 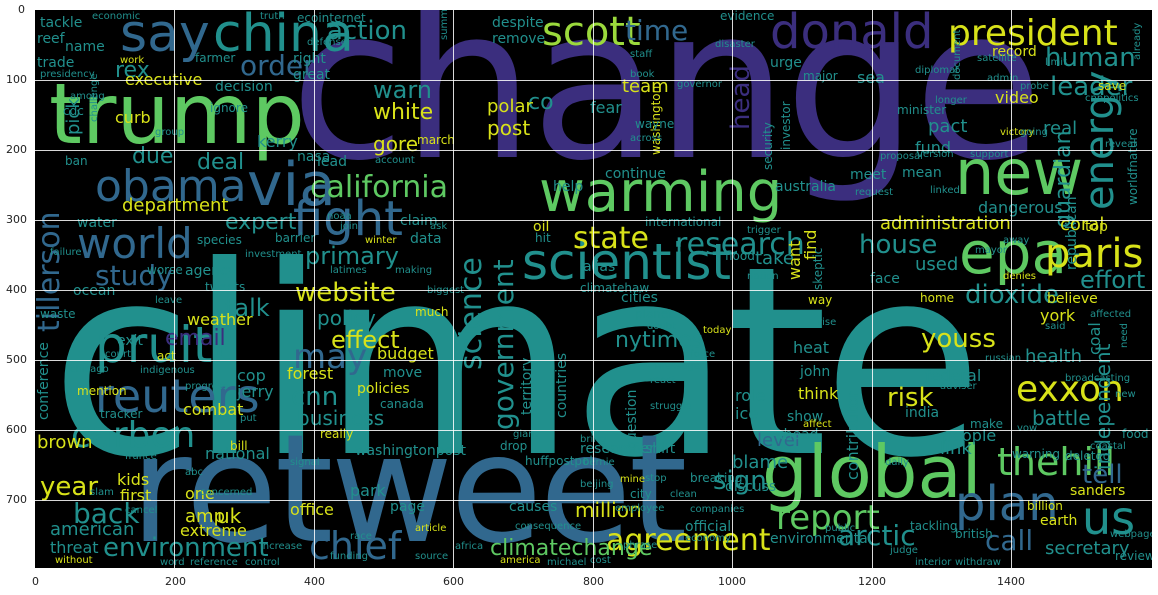 What do you see at coordinates (237, 453) in the screenshot?
I see `word-national: national` at bounding box center [237, 453].